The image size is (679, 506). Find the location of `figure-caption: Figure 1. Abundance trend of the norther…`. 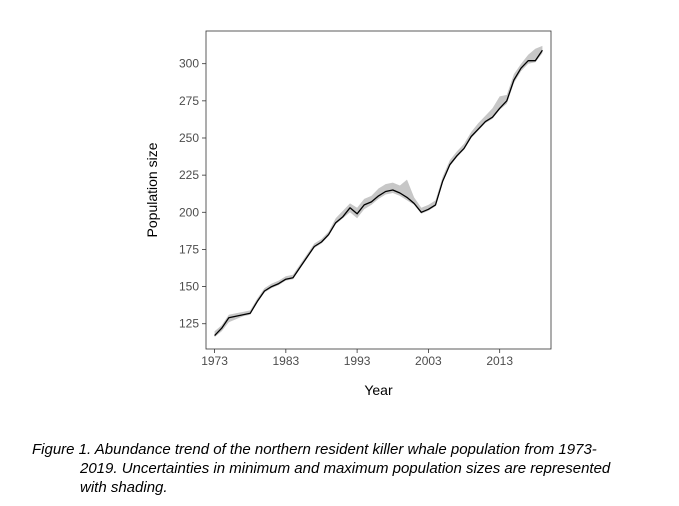

figure-caption: Figure 1. Abundance trend of the norther… is located at coordinates (347, 468).